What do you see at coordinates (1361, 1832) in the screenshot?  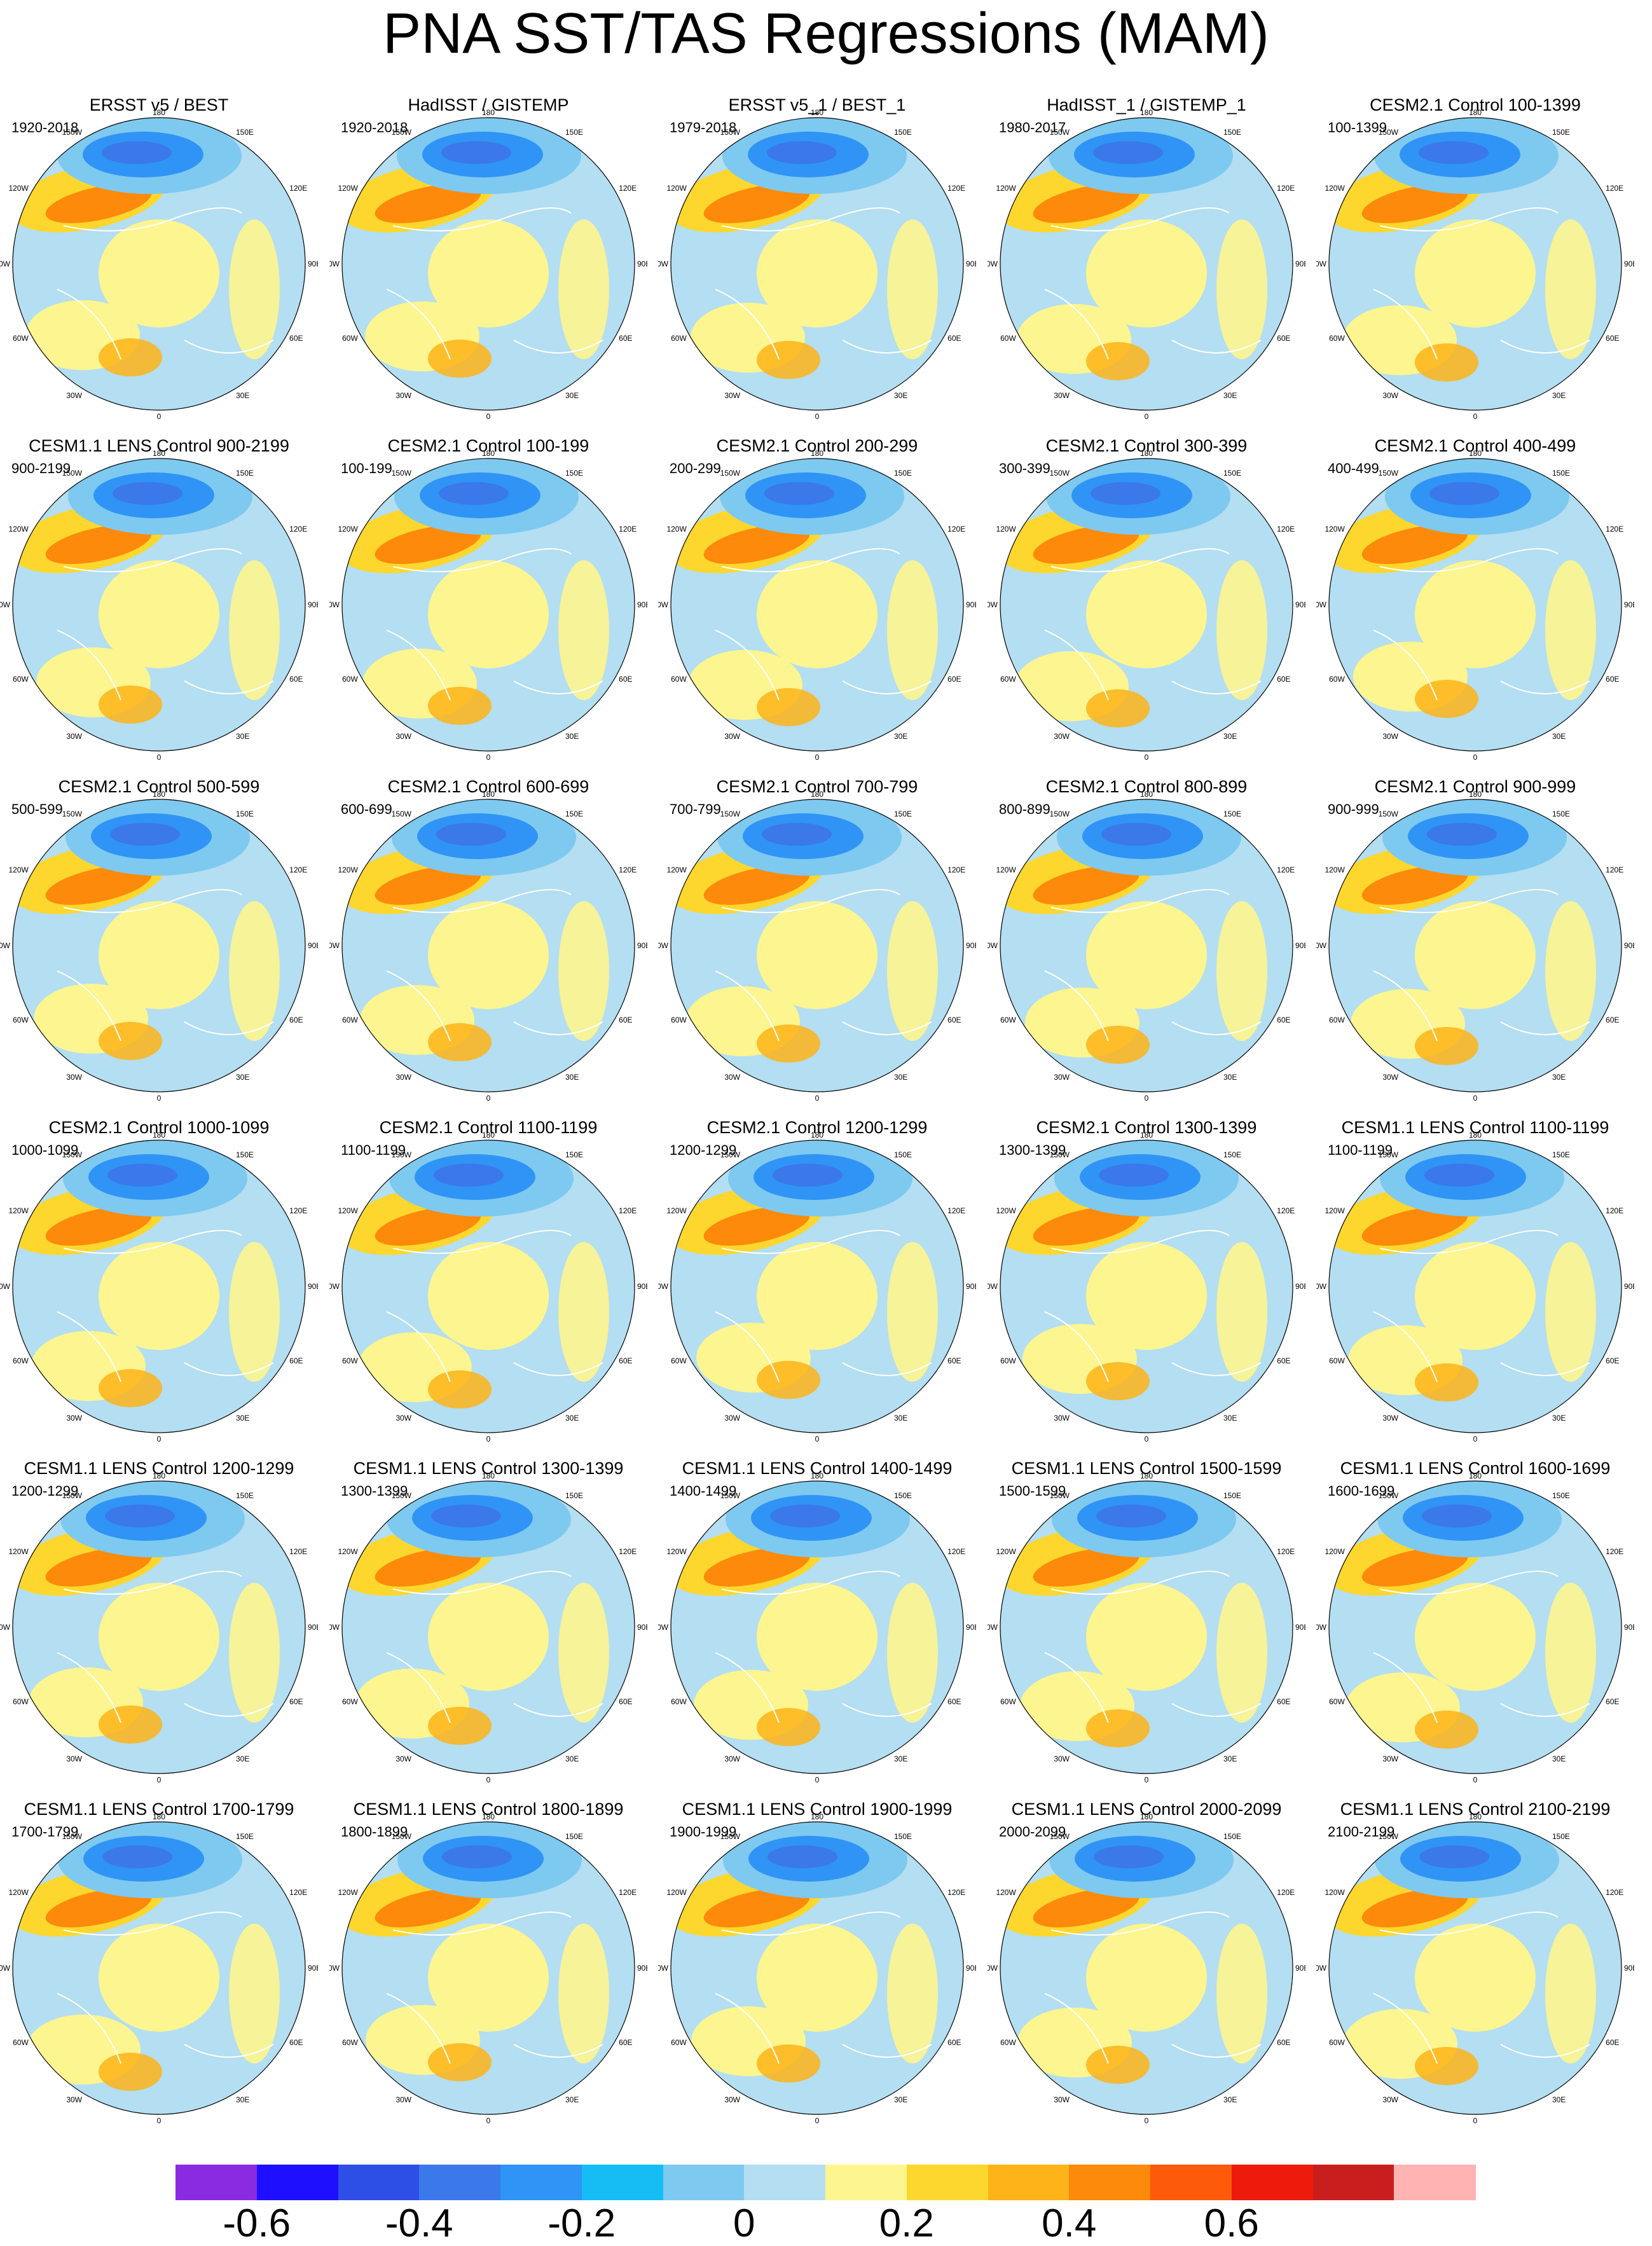 I see `panel-period-label: 2100-2199` at bounding box center [1361, 1832].